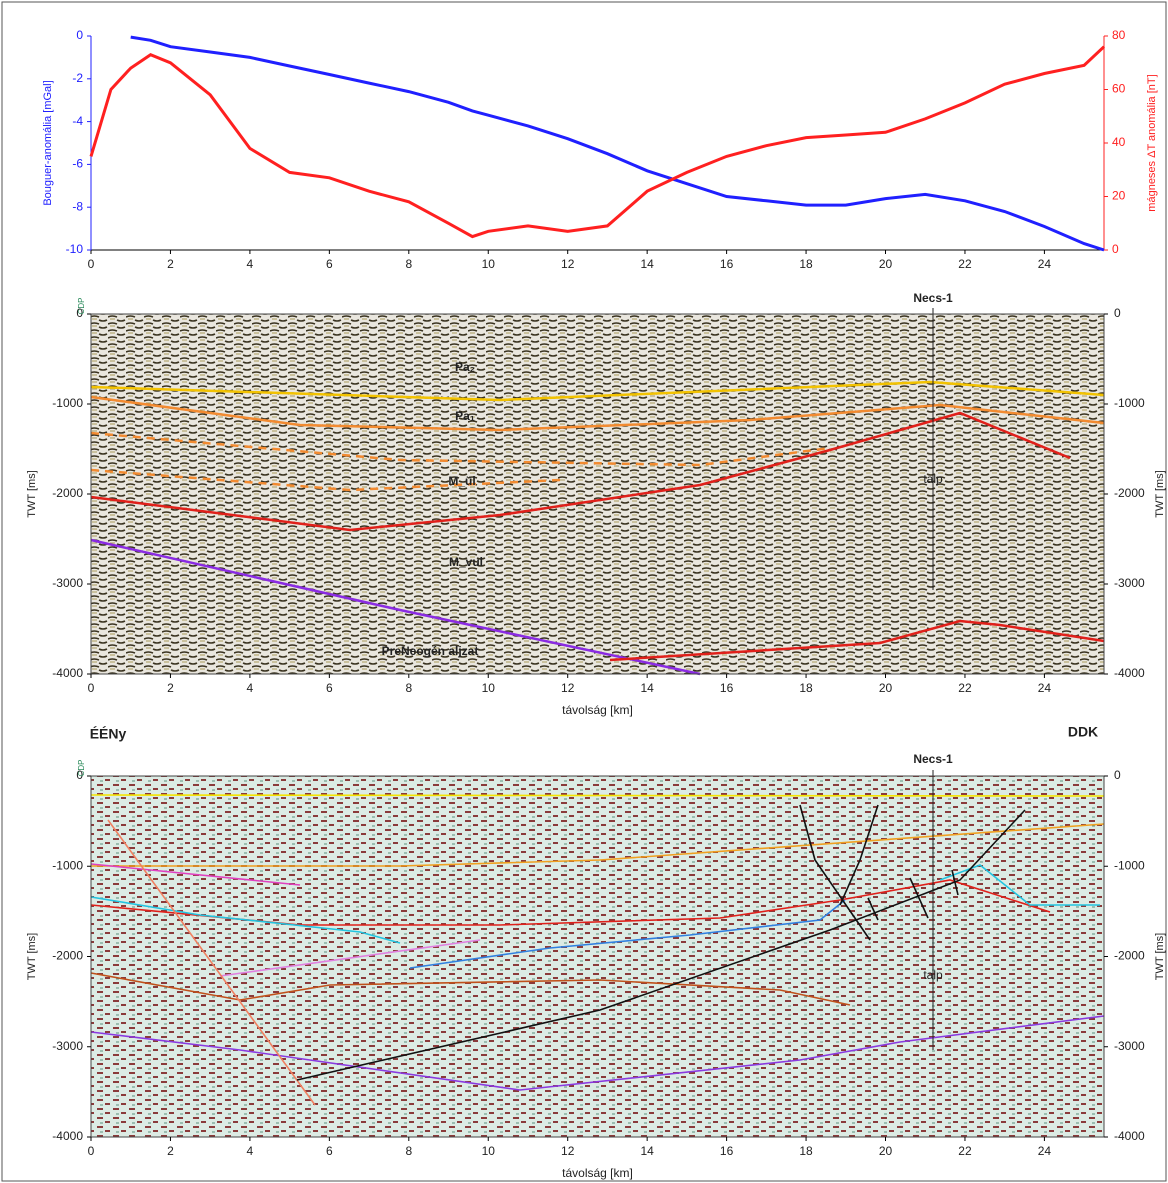 This screenshot has height=1183, width=1168. What do you see at coordinates (430, 651) in the screenshot?
I see `annotation: PreNeogén aljzat` at bounding box center [430, 651].